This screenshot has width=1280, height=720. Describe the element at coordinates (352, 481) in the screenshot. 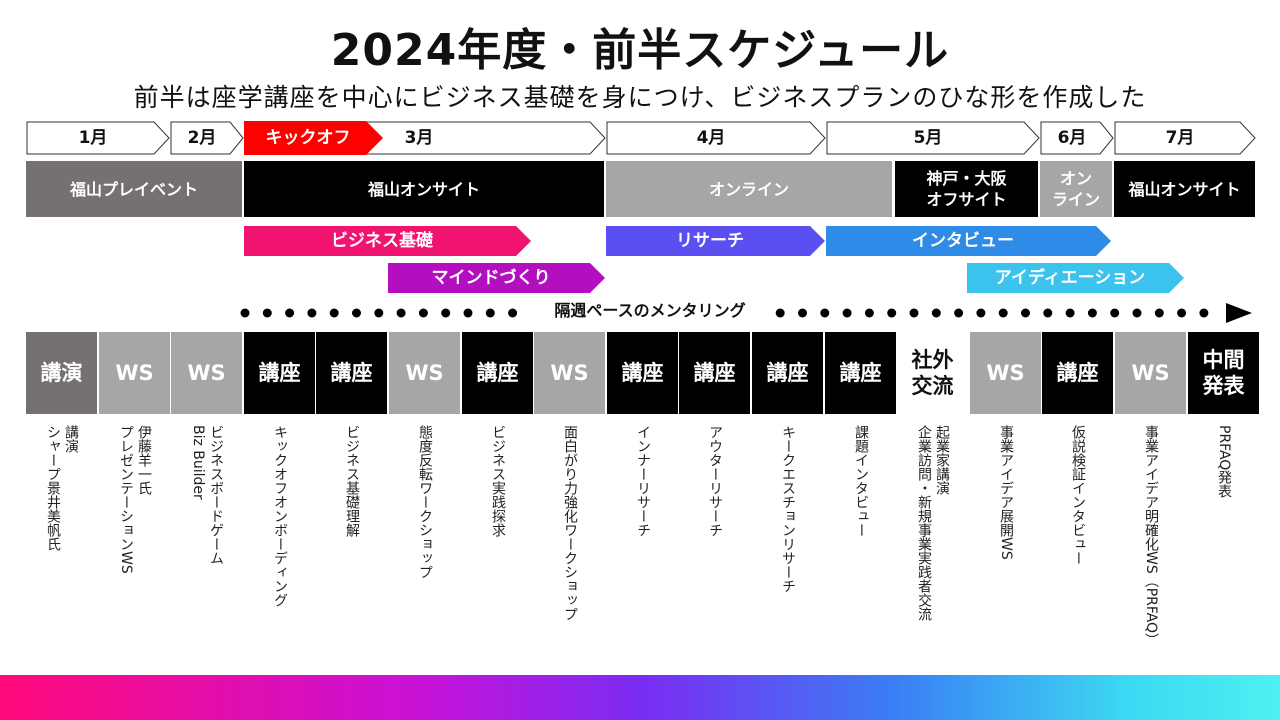

I see `session-description: ビジネス基礎理解` at that location.